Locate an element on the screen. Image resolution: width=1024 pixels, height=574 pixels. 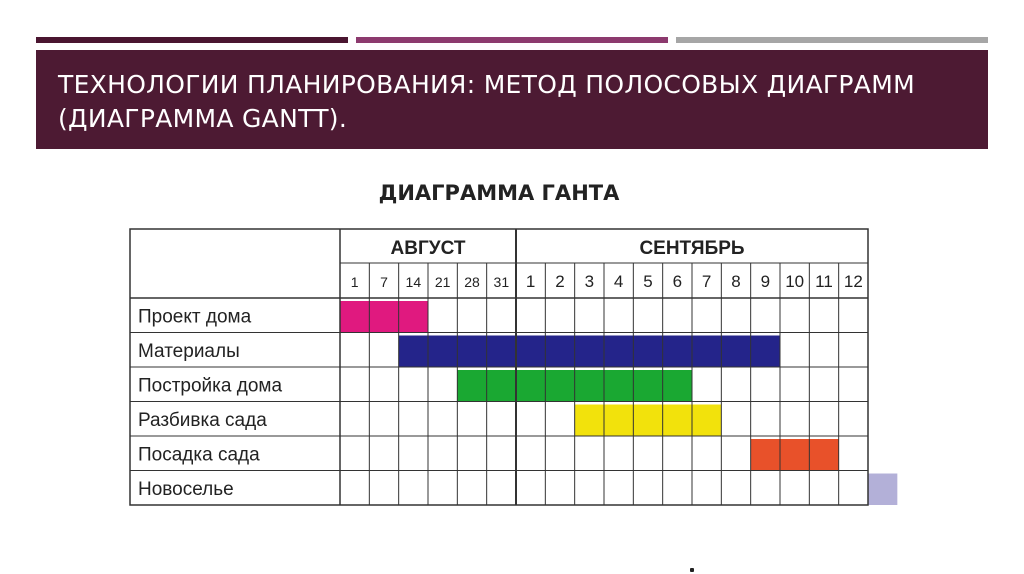
task-label-4: Разбивка сада is located at coordinates (202, 420).